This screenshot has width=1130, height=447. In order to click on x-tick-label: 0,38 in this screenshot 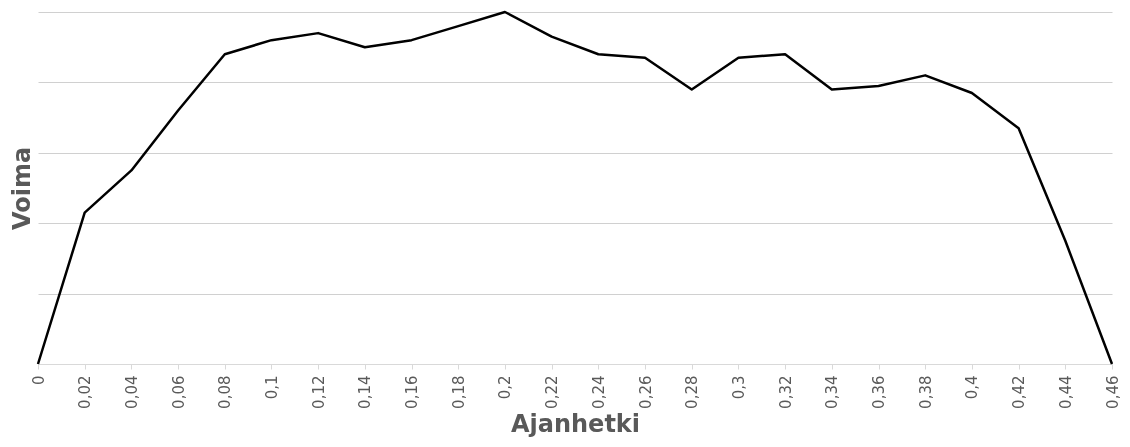, I will do `click(925, 392)`.